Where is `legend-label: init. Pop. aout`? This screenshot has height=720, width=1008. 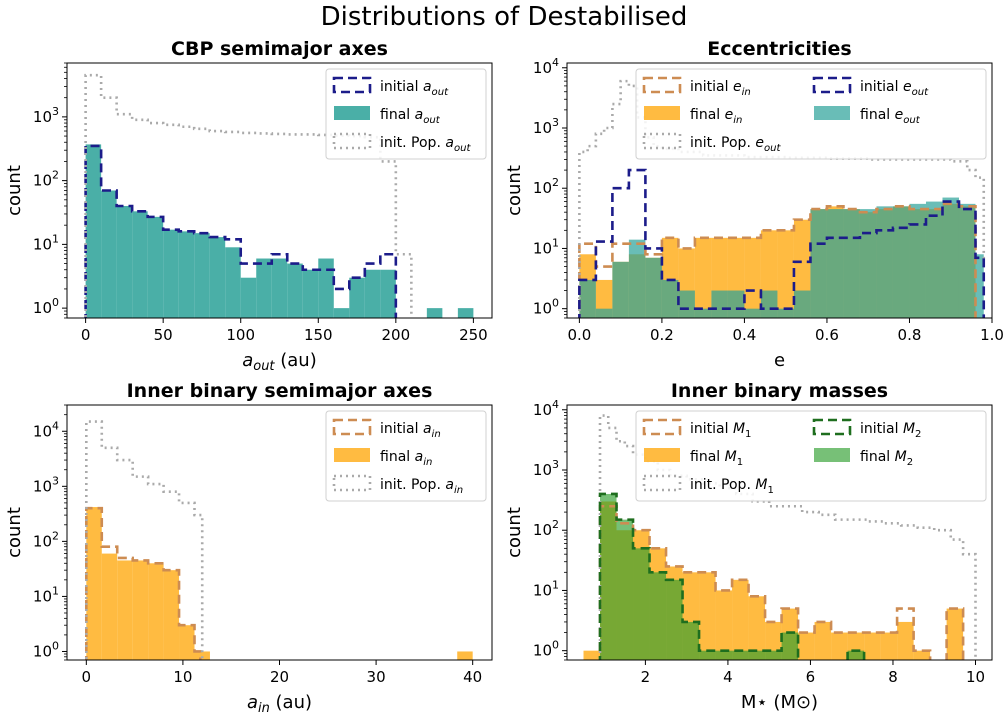
legend-label: init. Pop. aout is located at coordinates (425, 144).